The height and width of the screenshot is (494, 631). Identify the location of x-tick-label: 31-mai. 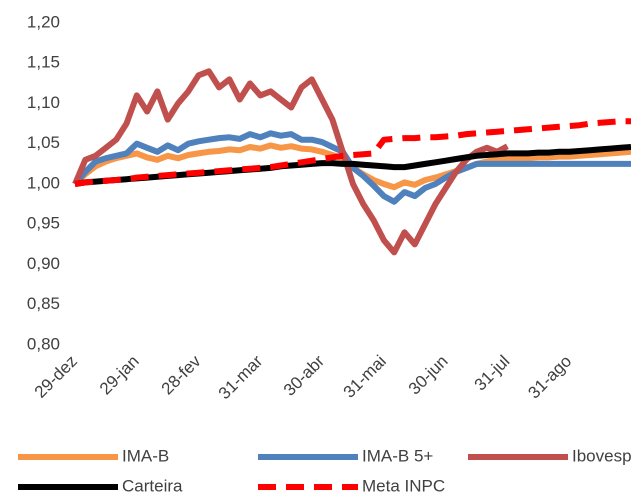
(365, 377).